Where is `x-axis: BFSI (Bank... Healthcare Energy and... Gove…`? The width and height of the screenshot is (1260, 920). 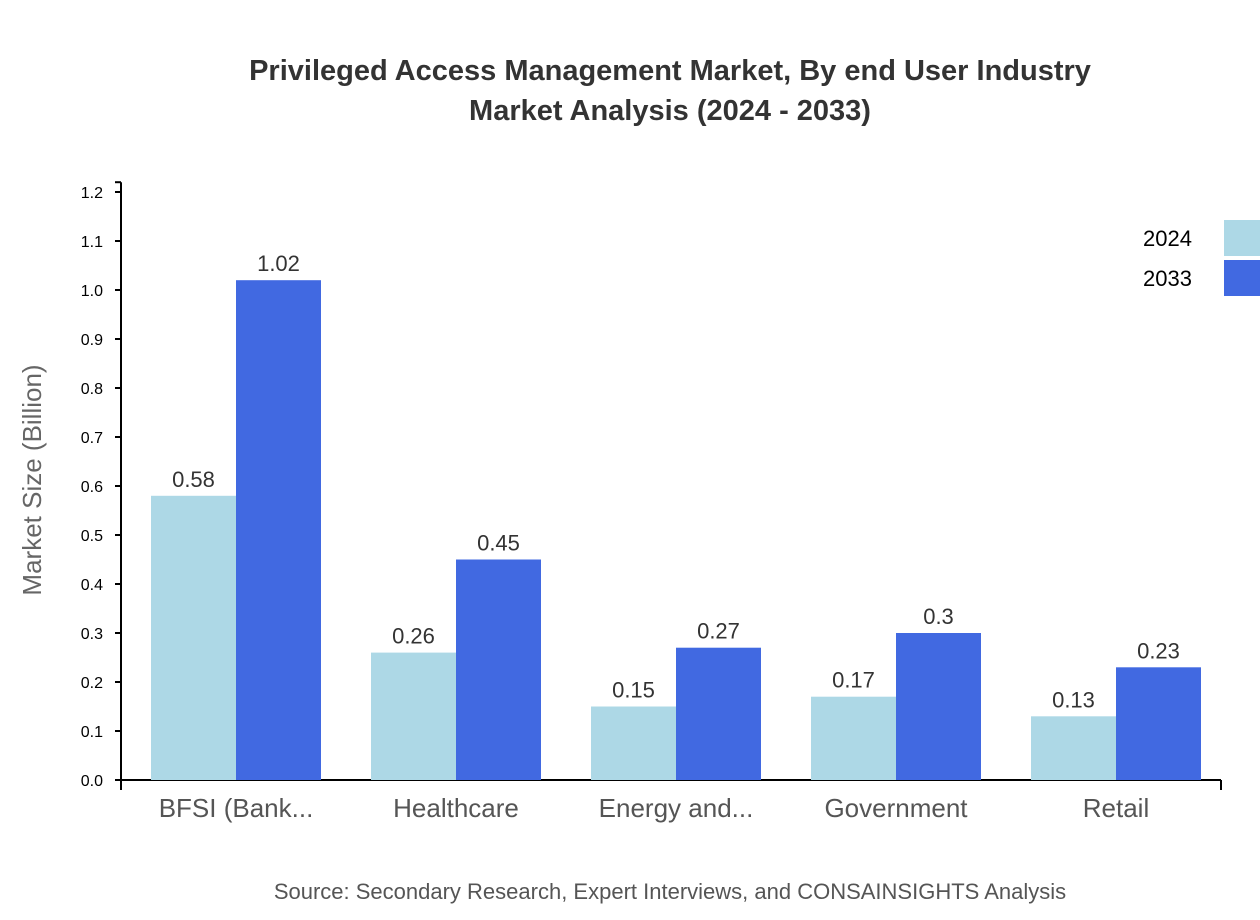 x-axis: BFSI (Bank... Healthcare Energy and... Gove… is located at coordinates (671, 801).